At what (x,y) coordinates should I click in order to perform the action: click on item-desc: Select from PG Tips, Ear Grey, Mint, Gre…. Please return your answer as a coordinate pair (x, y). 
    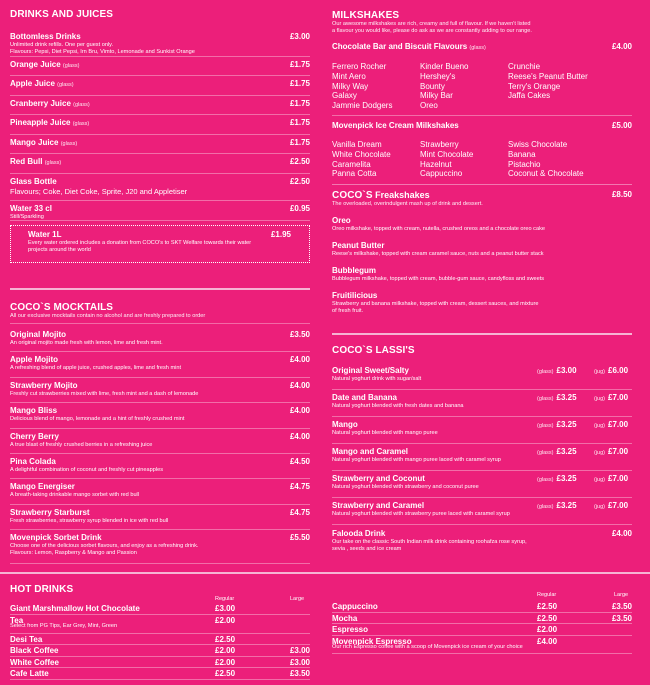
    Looking at the image, I should click on (64, 625).